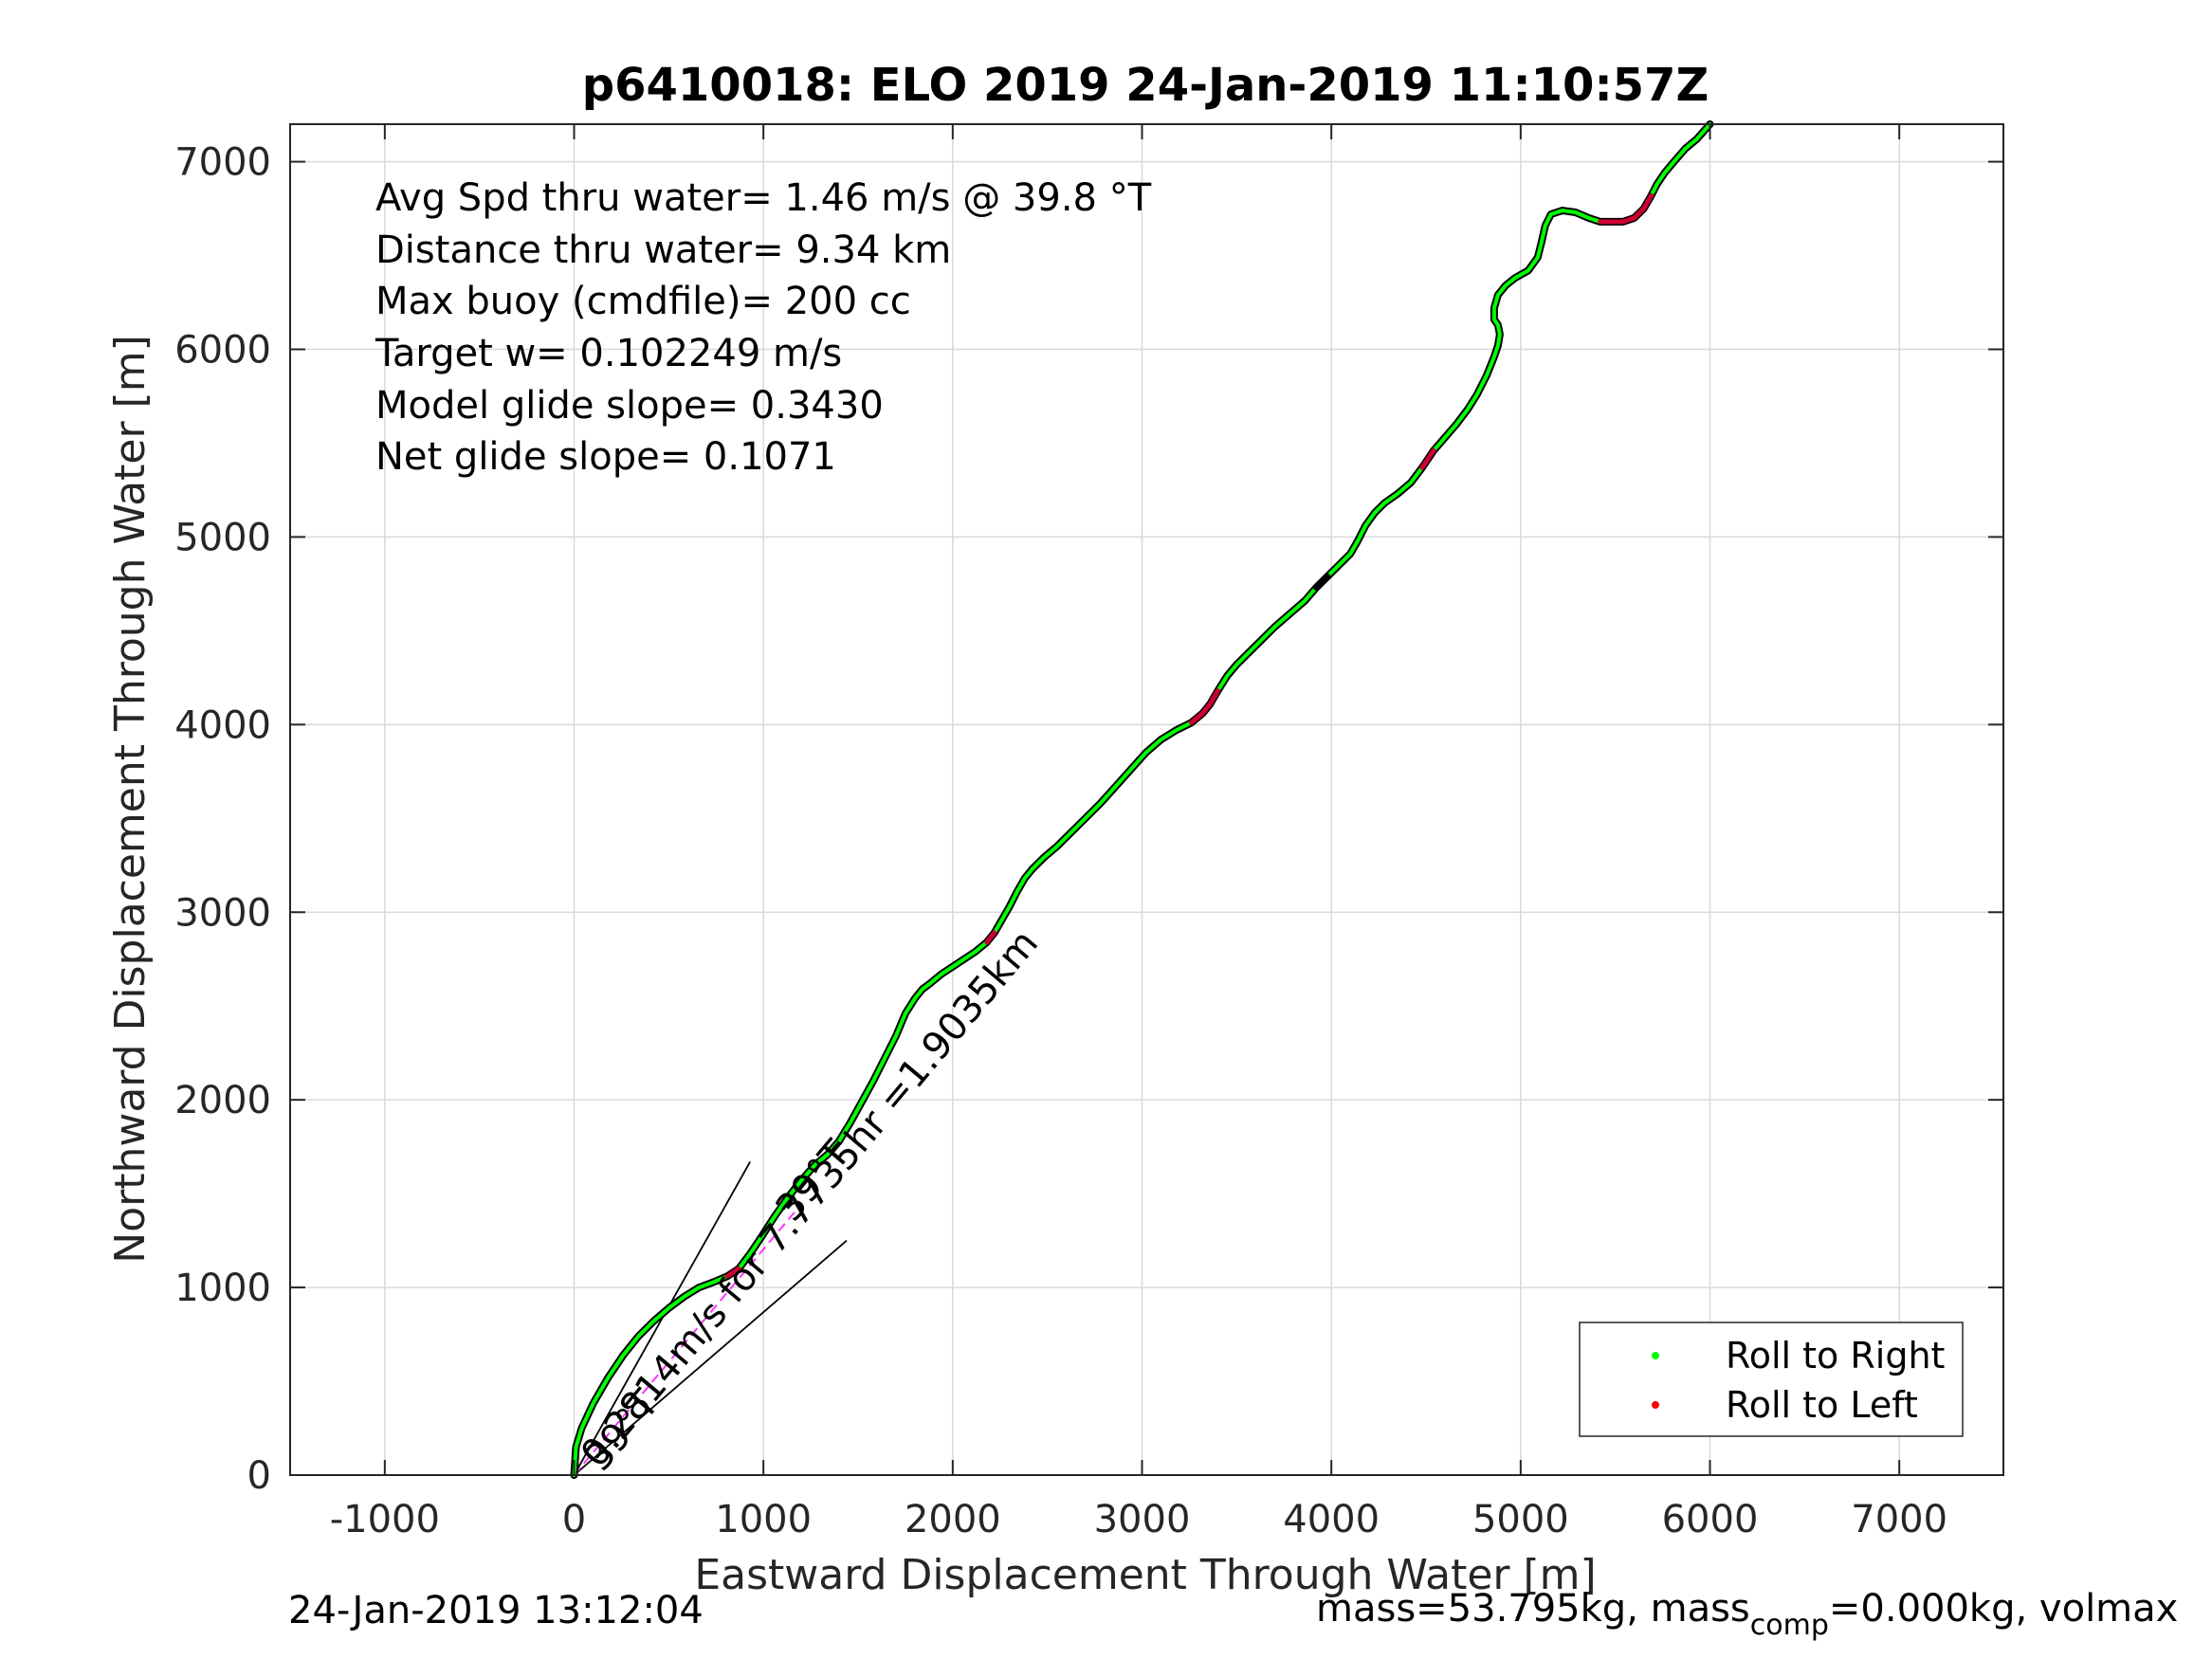 This screenshot has height=1659, width=2212. What do you see at coordinates (222, 351) in the screenshot?
I see `y-tick-label: 6000` at bounding box center [222, 351].